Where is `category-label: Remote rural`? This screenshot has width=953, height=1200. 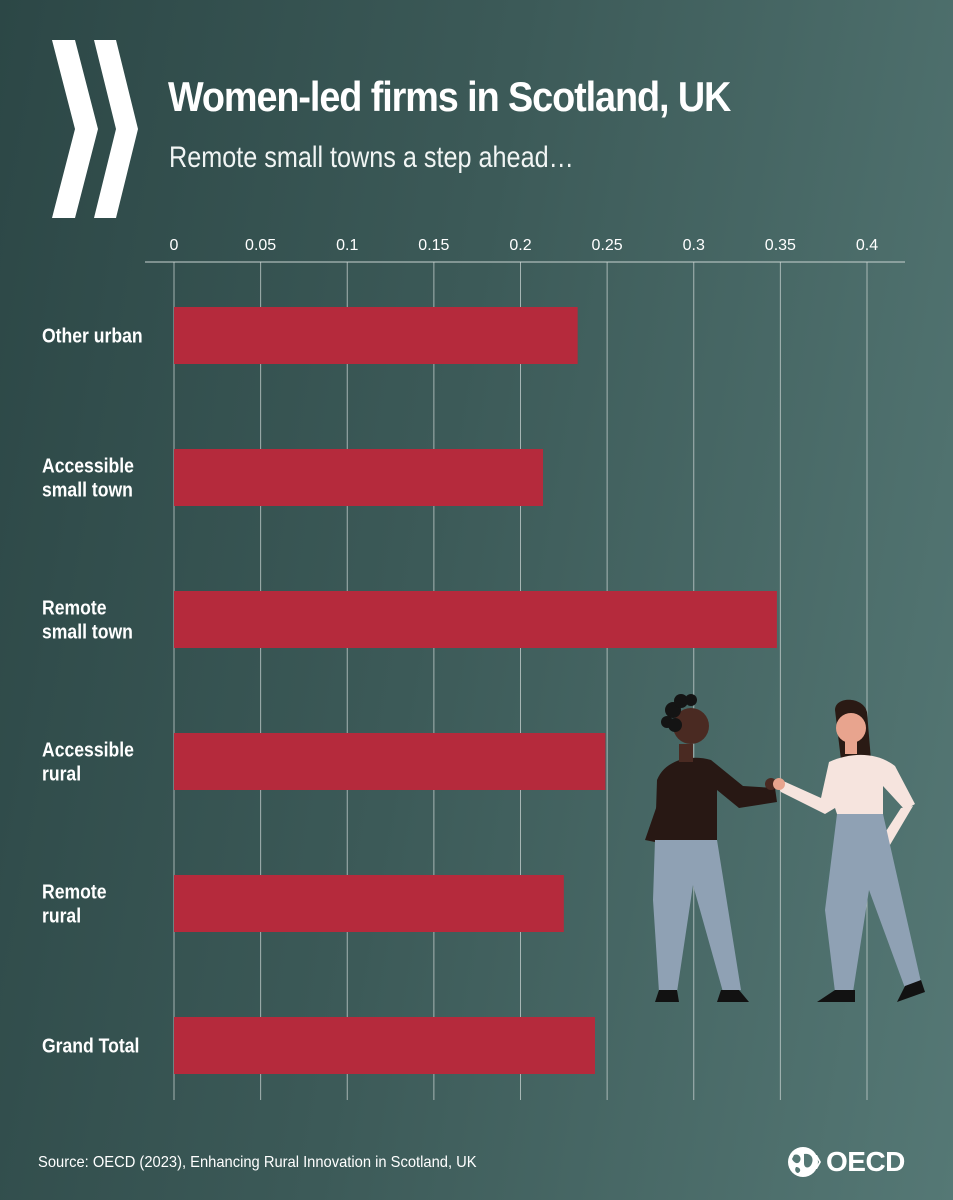 category-label: Remote rural is located at coordinates (74, 903).